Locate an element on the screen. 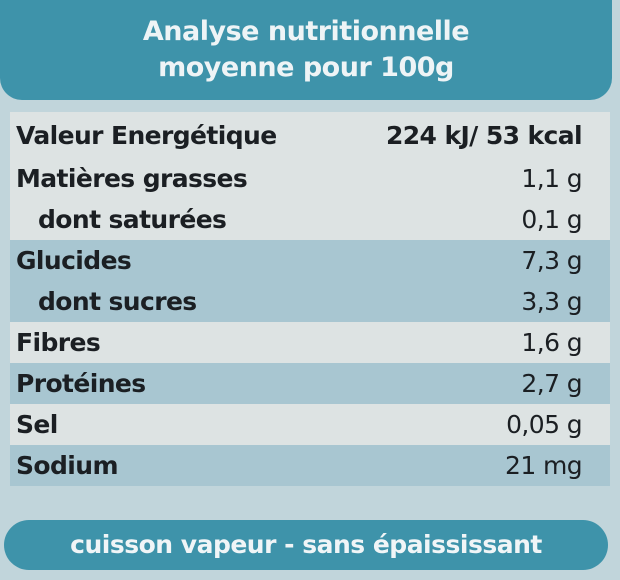  table-row: dont sucres 3,3 g is located at coordinates (310, 301).